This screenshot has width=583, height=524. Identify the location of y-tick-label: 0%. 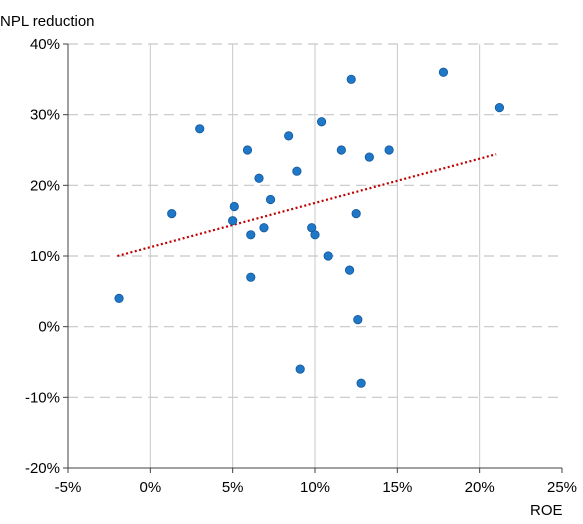
(49, 327).